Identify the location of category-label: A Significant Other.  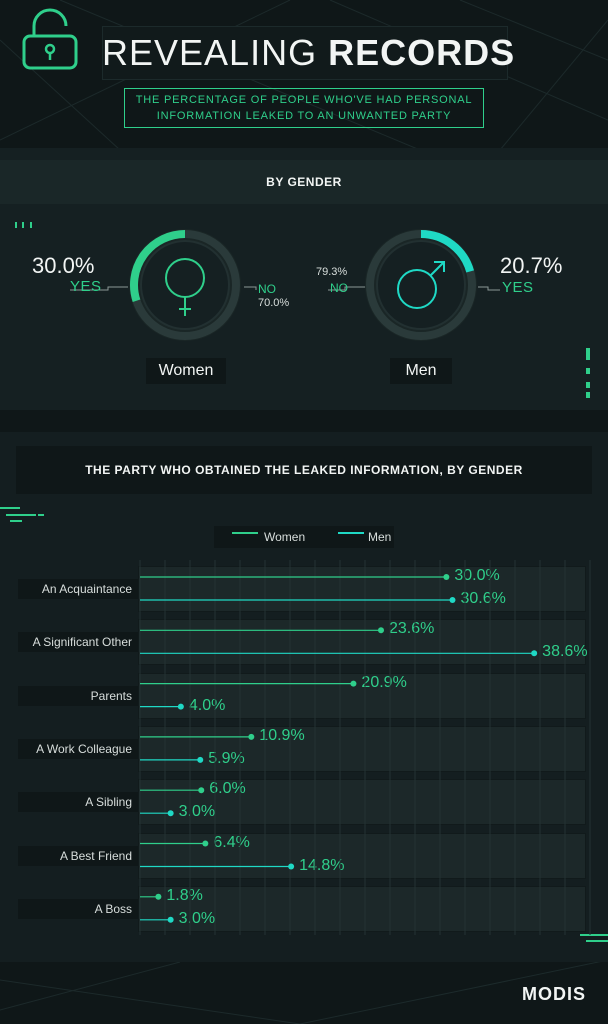
(78, 642).